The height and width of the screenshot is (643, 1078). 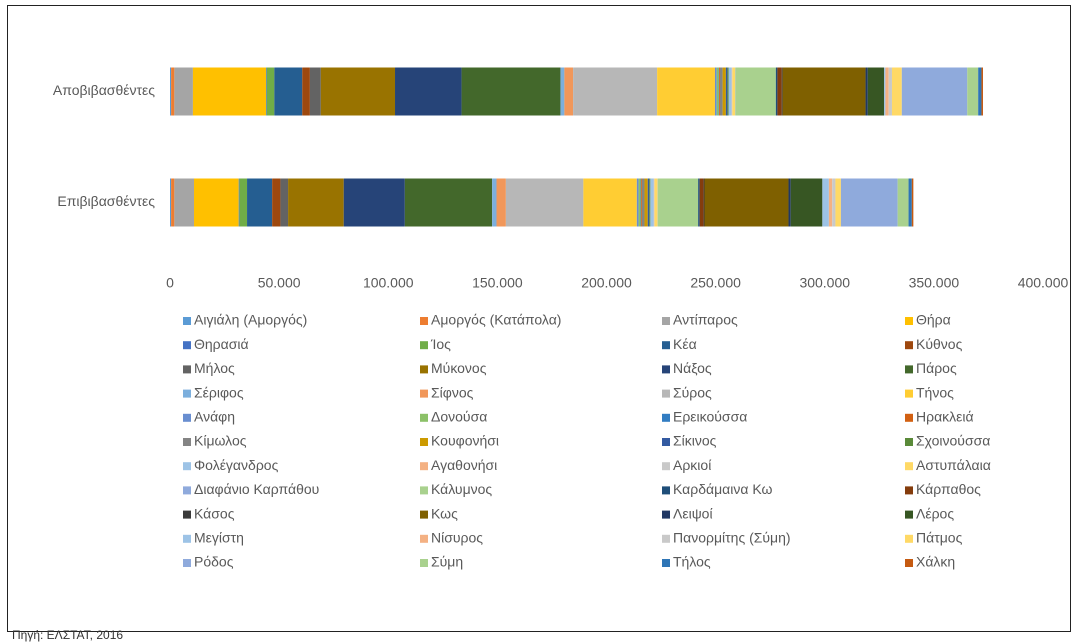 I want to click on y-tick-label: Επιβιβασθέντες, so click(x=106, y=201).